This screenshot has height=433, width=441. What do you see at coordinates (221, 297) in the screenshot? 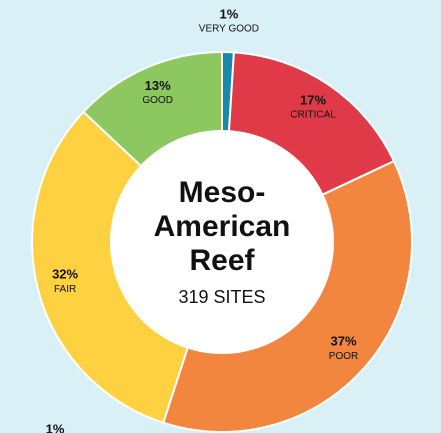
I see `subtitle: 319 SITES` at bounding box center [221, 297].